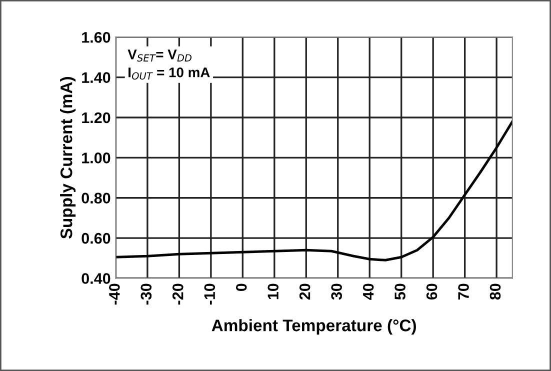 The image size is (551, 371). I want to click on y-tick-label: 0.40, so click(96, 278).